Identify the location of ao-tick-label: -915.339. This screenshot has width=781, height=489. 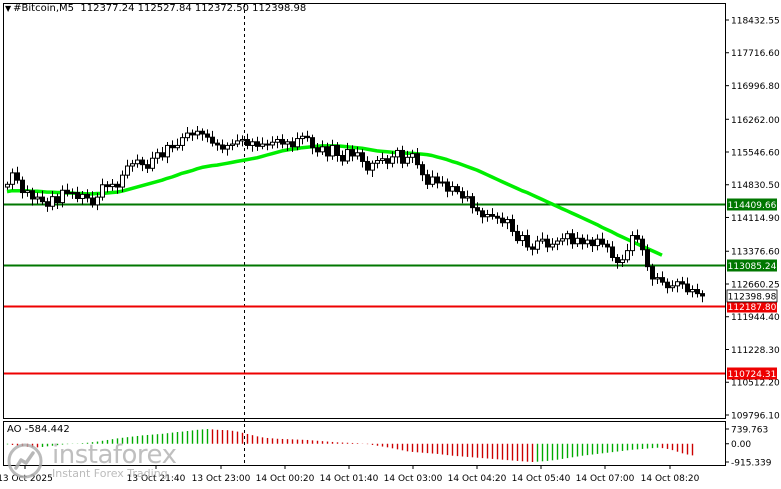
(751, 464).